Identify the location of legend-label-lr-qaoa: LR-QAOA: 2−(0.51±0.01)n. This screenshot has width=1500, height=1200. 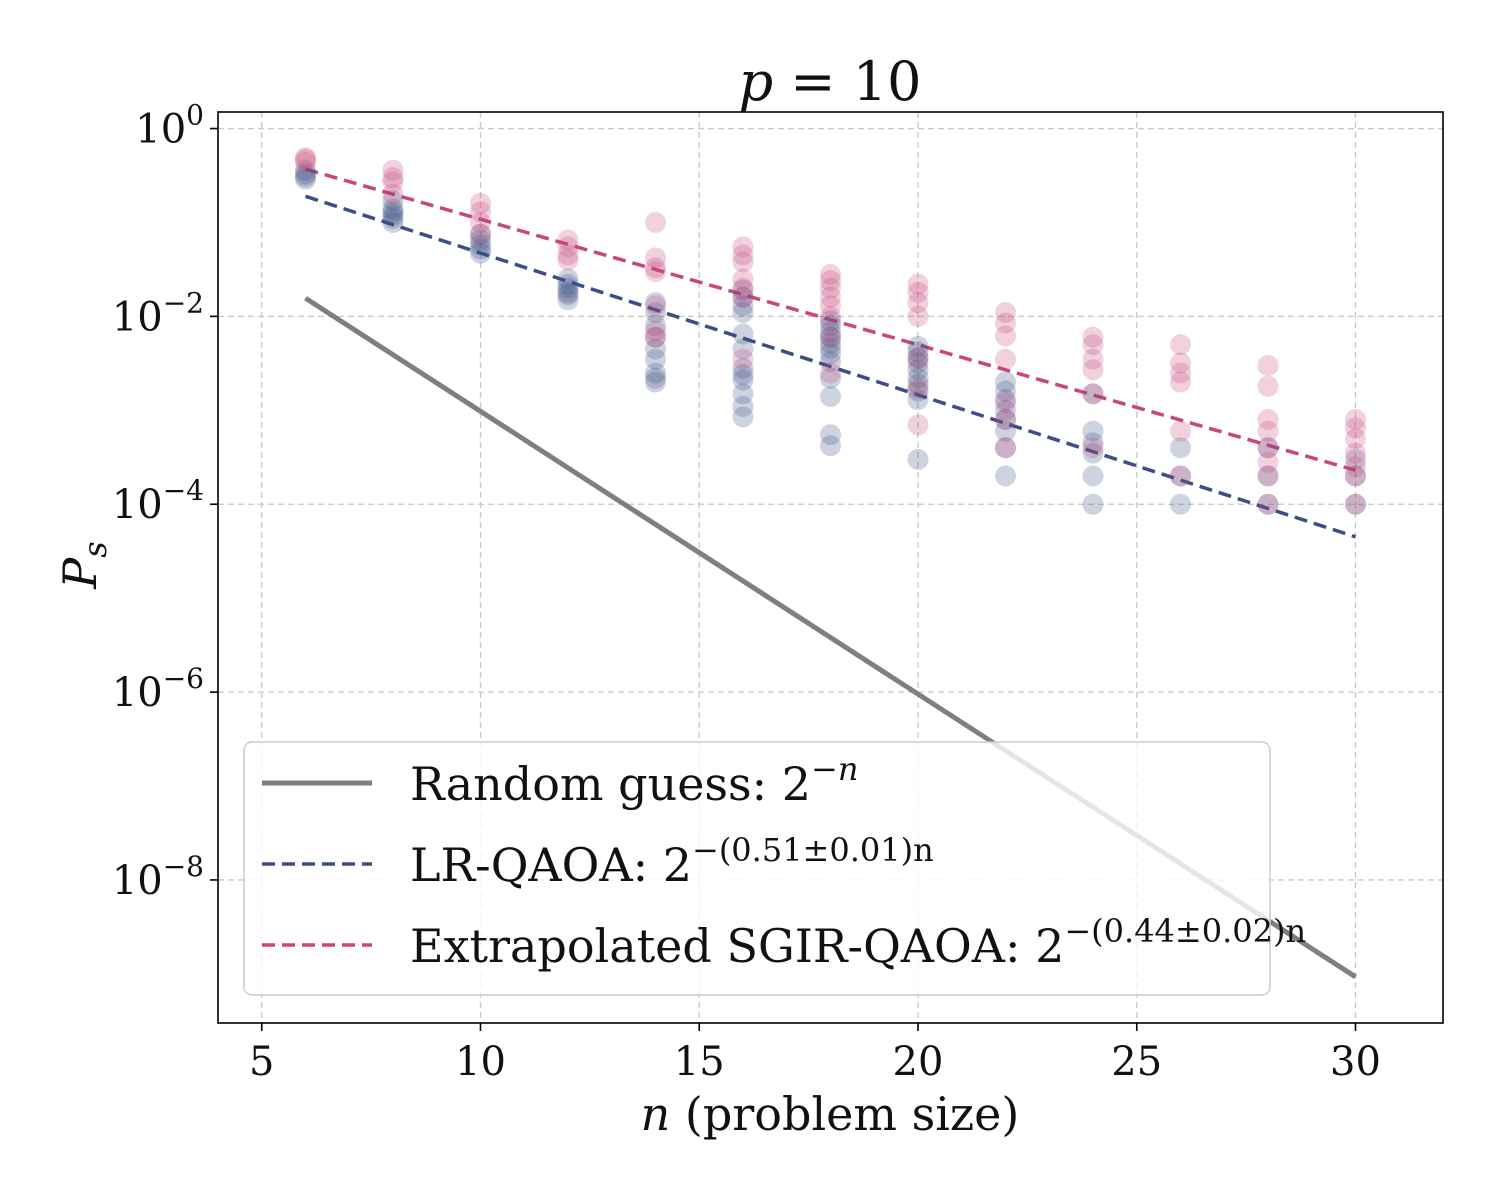
(672, 861).